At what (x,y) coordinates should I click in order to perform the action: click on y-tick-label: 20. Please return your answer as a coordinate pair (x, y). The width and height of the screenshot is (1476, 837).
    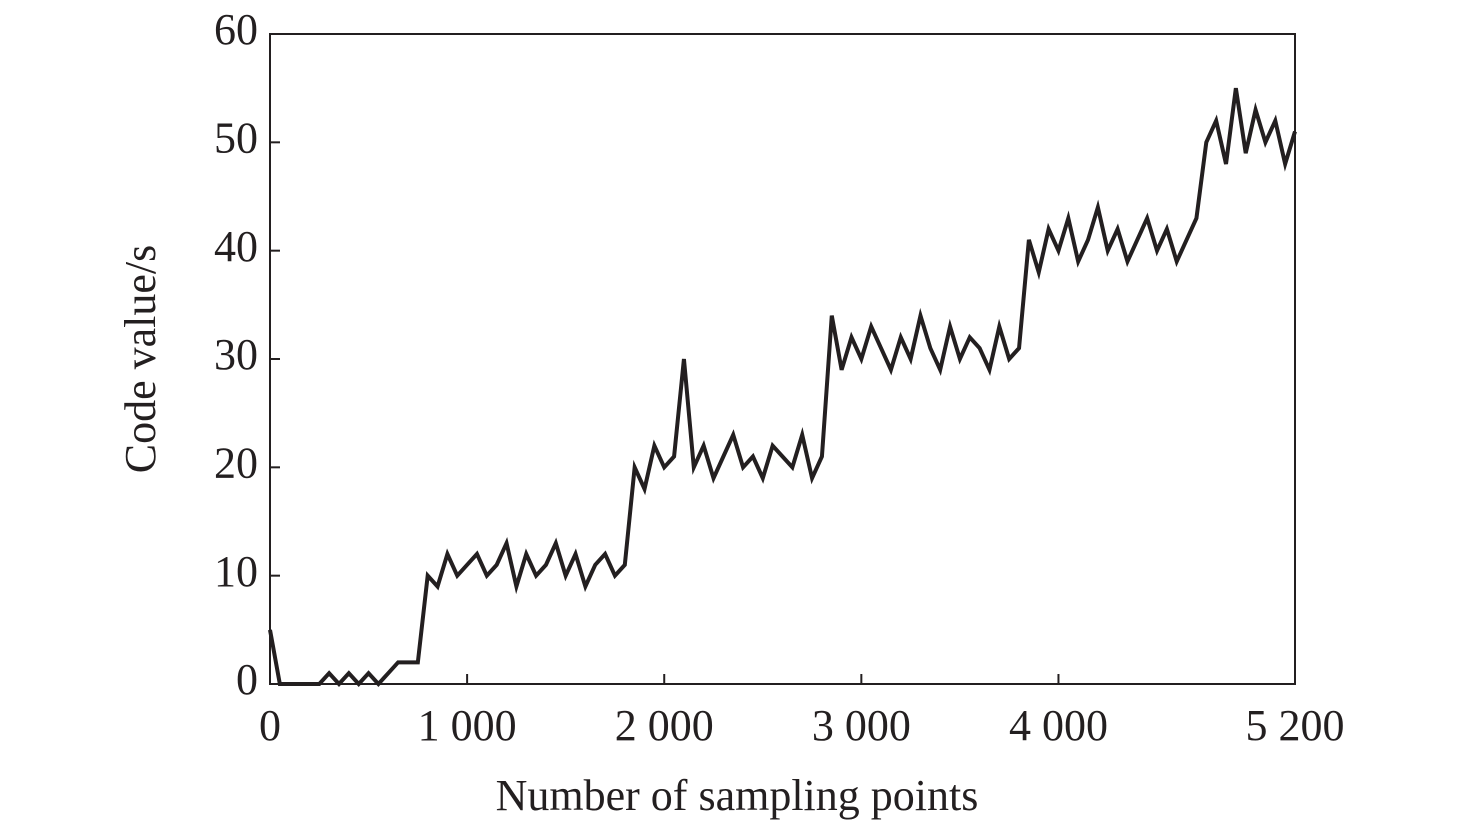
    Looking at the image, I should click on (236, 462).